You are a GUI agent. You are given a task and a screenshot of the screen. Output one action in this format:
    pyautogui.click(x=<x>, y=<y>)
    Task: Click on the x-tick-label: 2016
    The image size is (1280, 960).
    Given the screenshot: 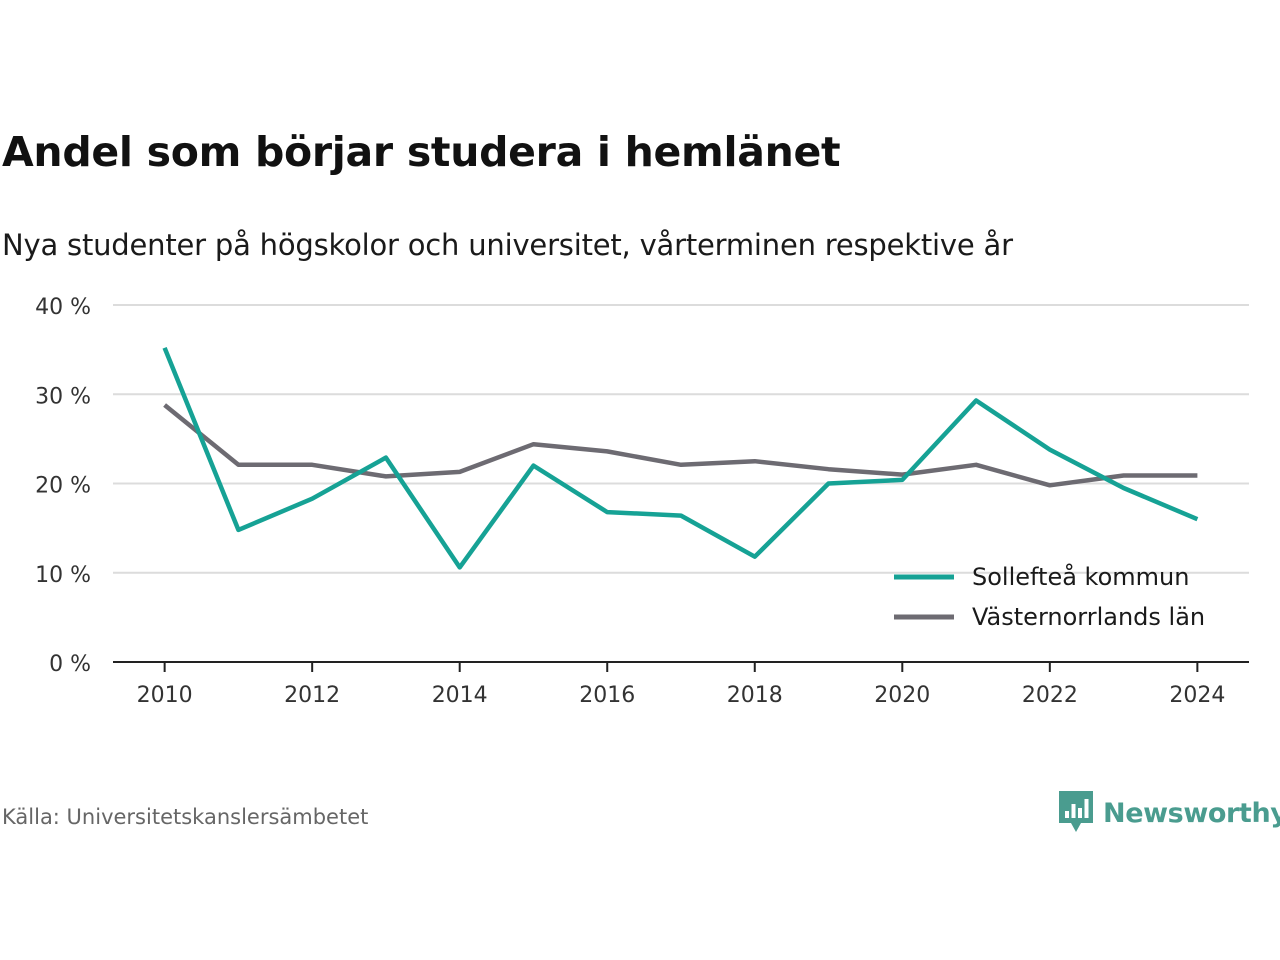 What is the action you would take?
    pyautogui.click(x=607, y=695)
    